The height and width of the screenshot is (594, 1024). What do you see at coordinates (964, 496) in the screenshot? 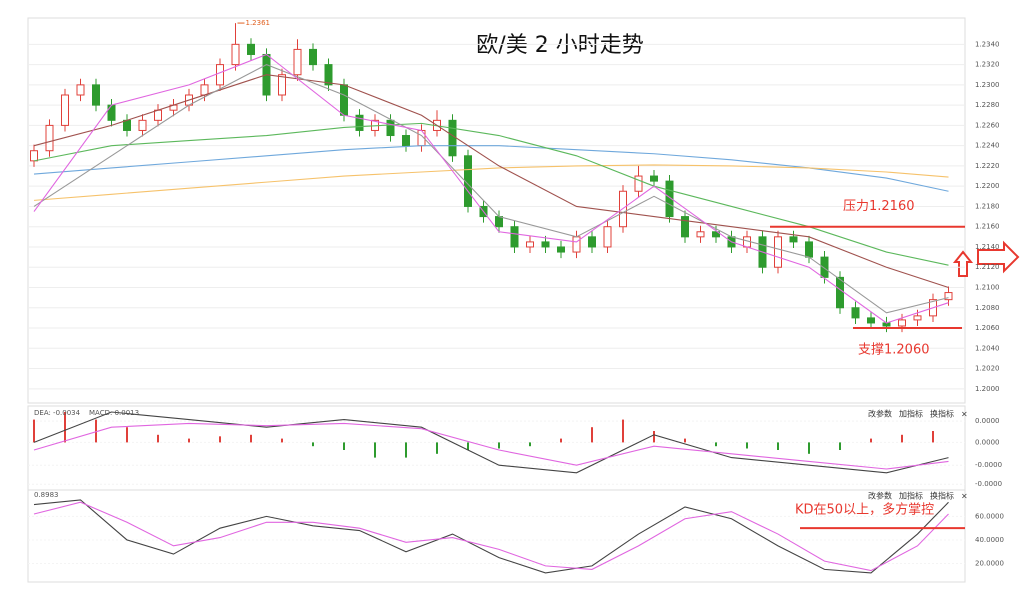
I see `toolbar-button: ×` at bounding box center [964, 496].